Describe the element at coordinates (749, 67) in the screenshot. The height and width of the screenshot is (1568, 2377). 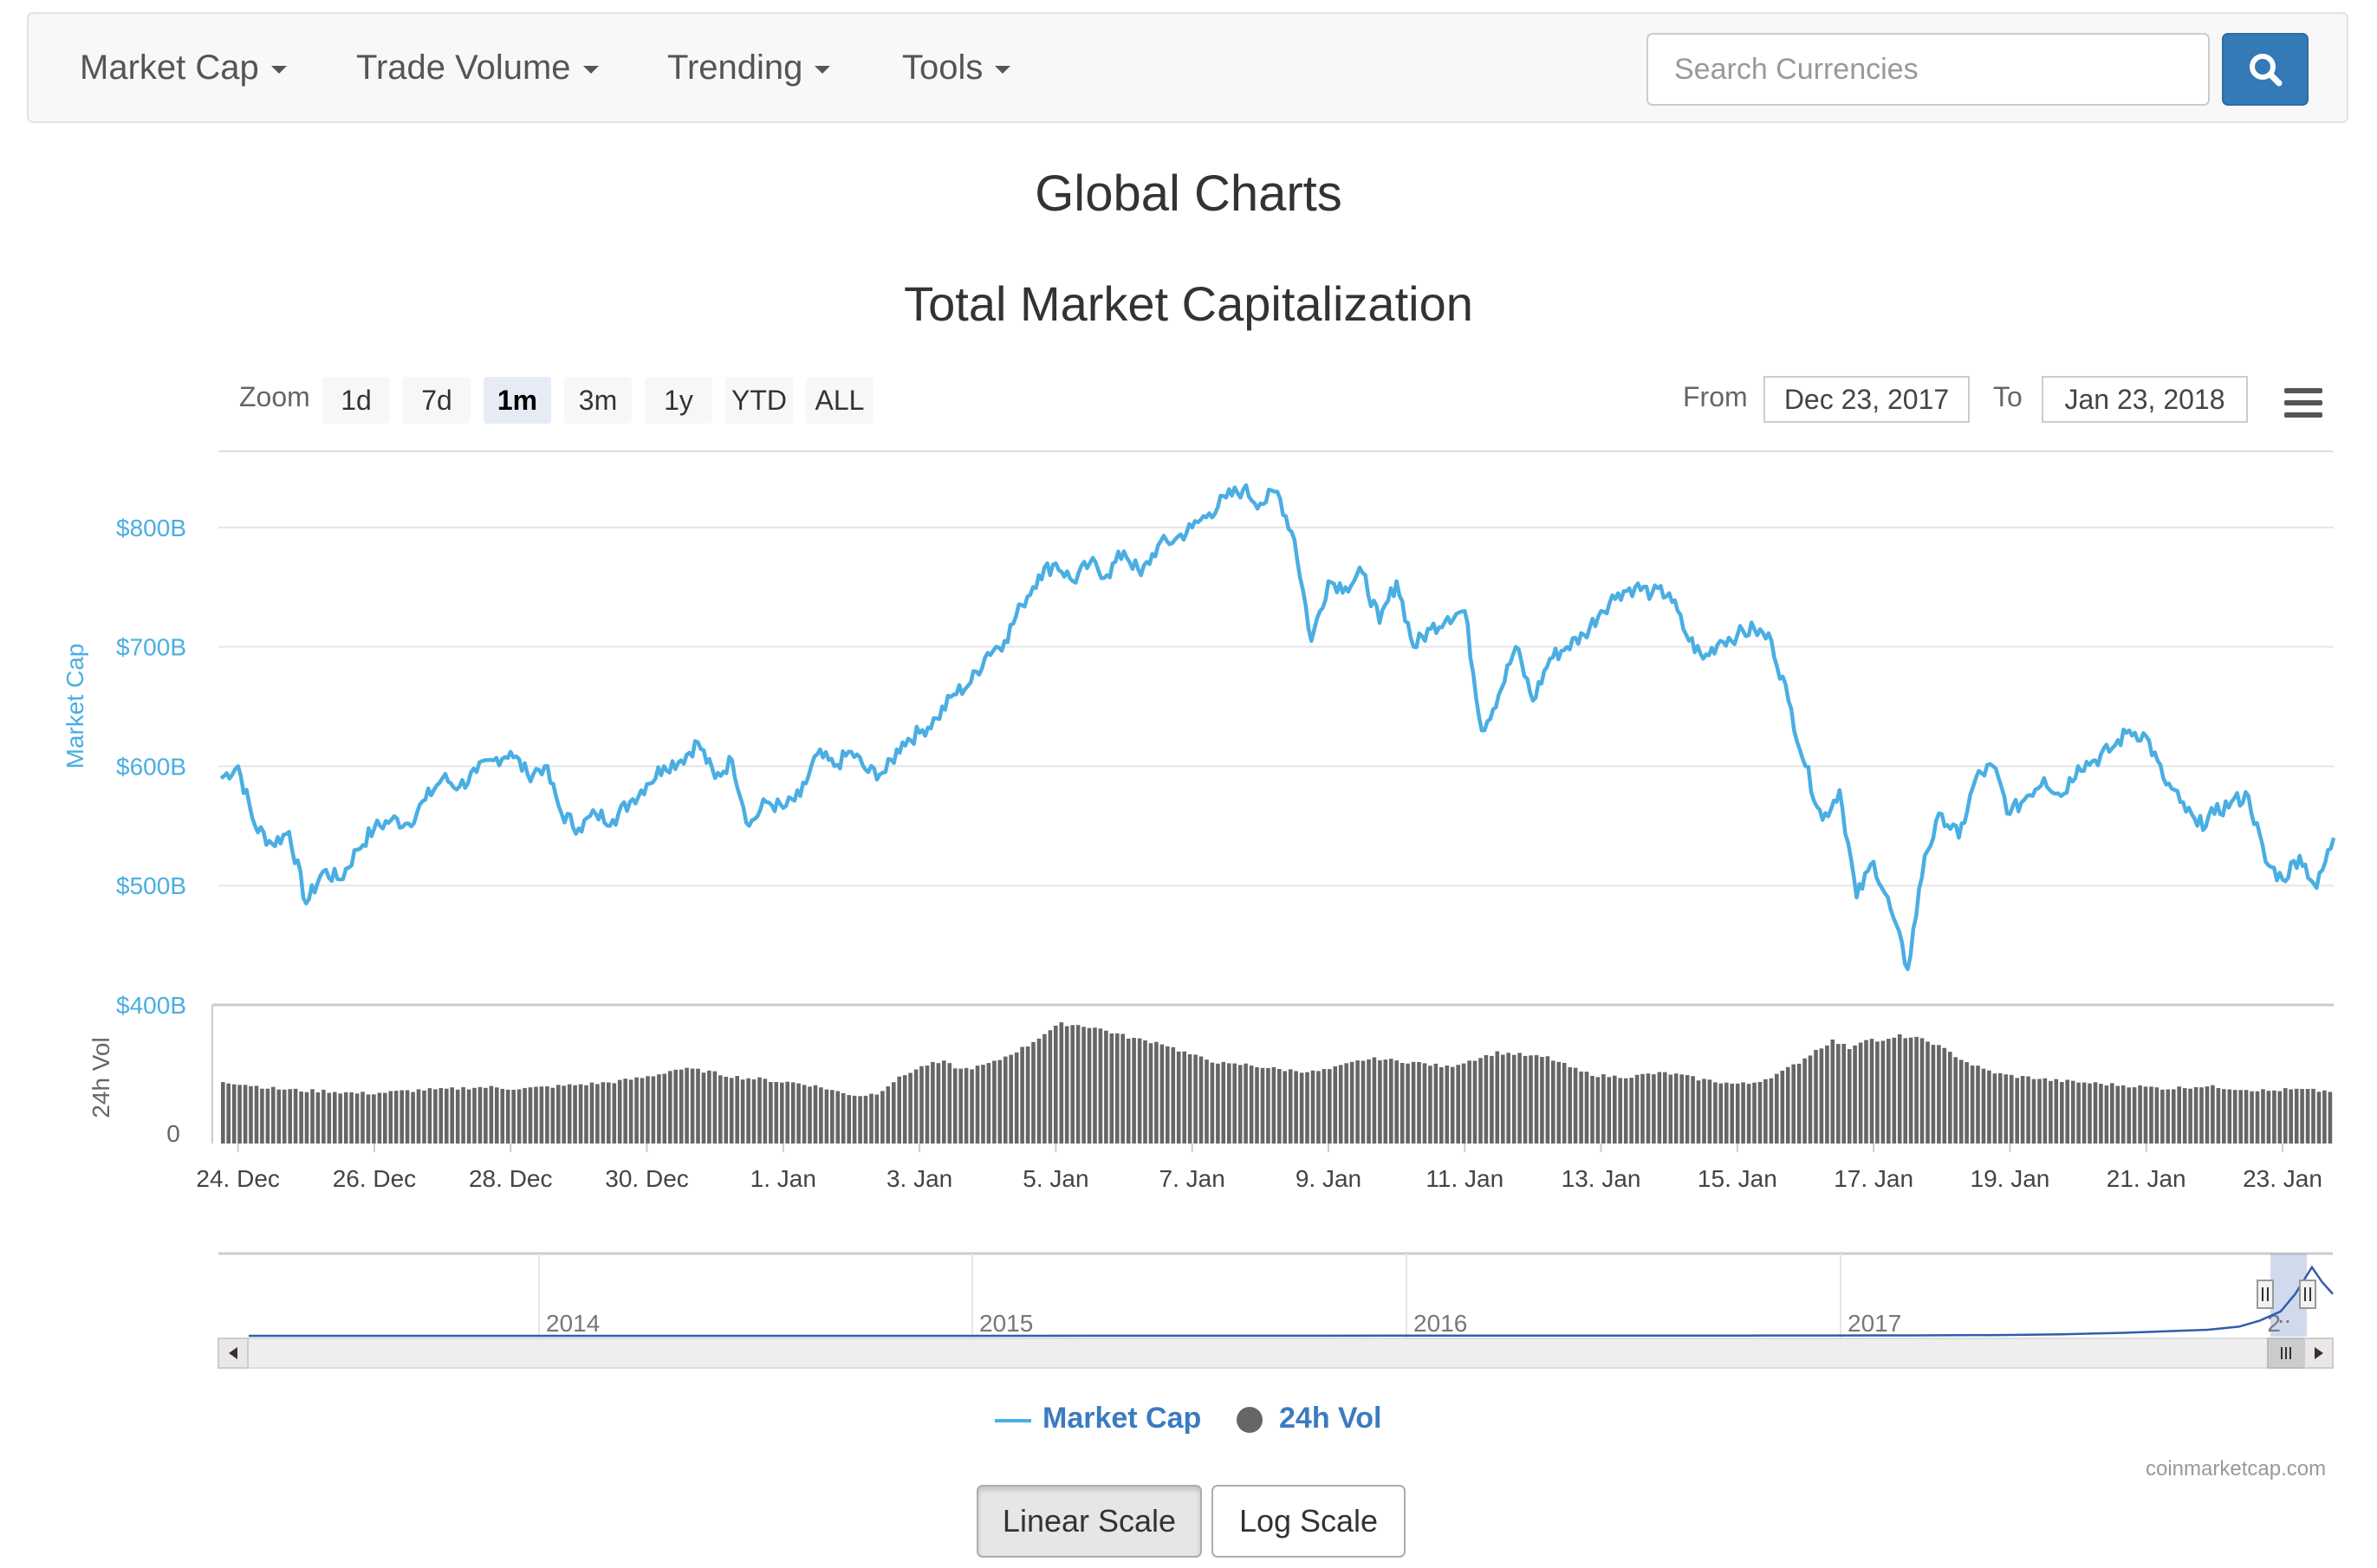
I see `nav-trending-dropdown: Trending` at that location.